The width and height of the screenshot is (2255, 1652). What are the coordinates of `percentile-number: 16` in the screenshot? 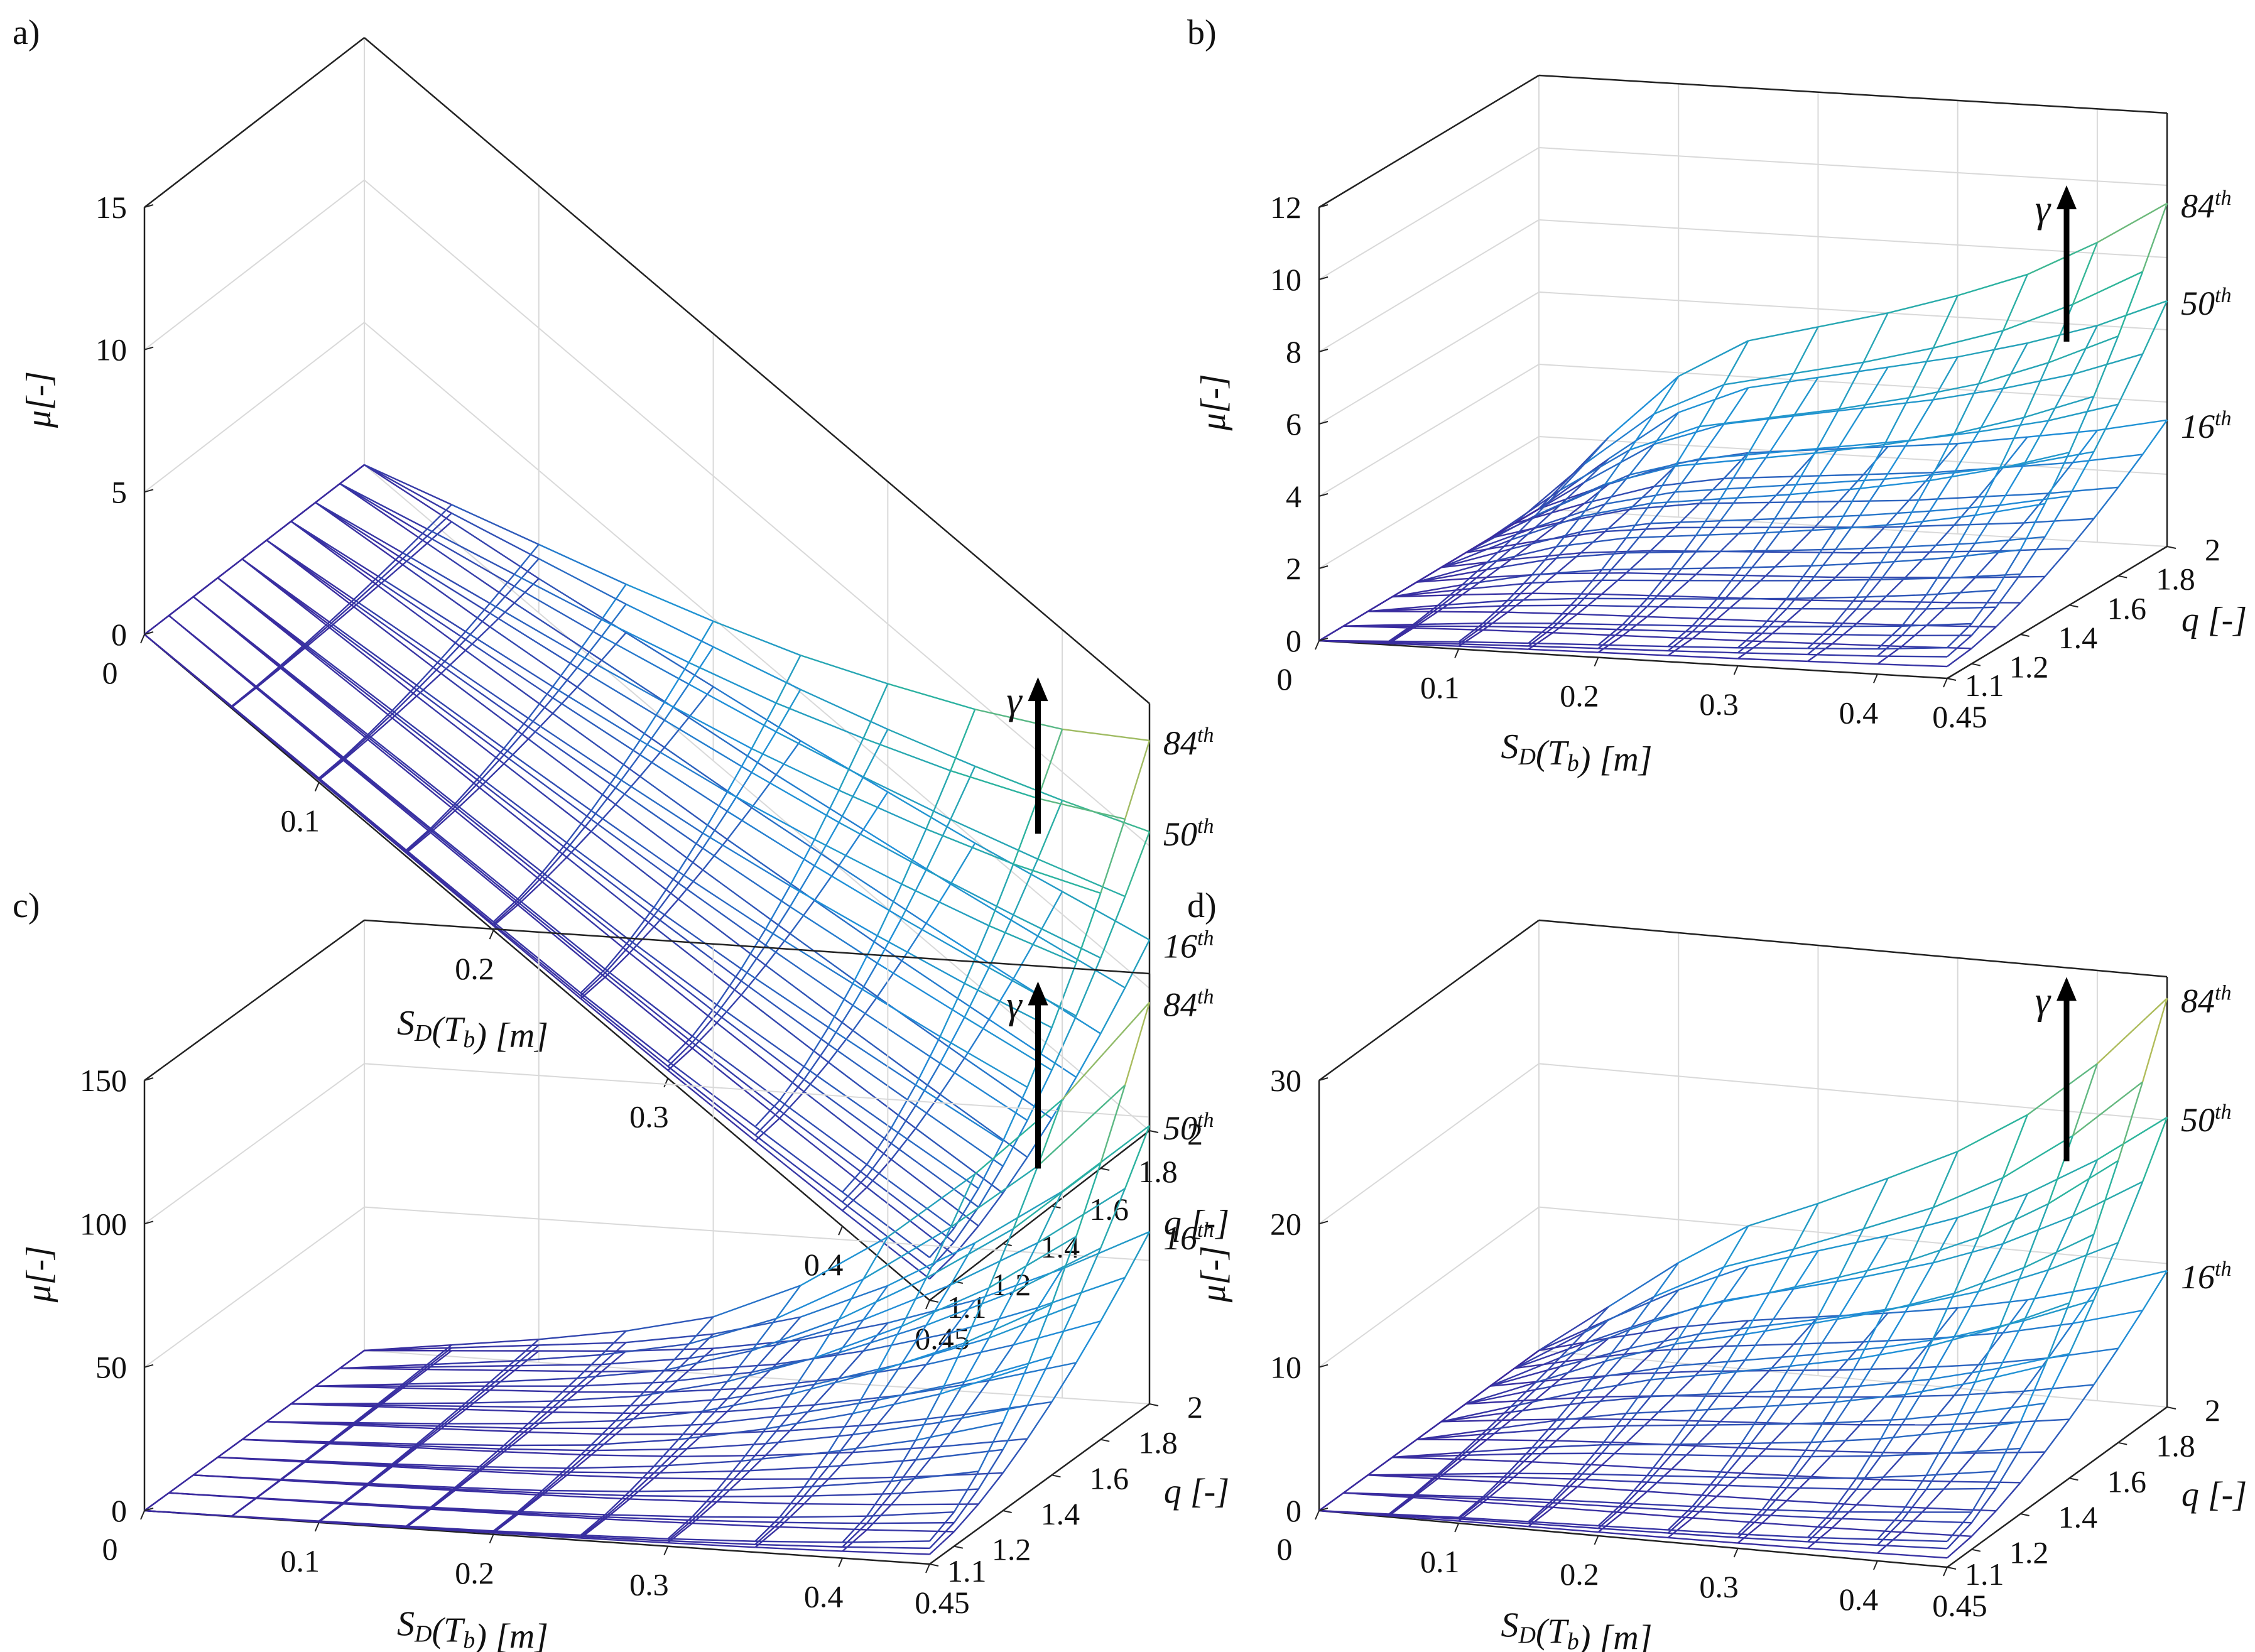 It's located at (2198, 1277).